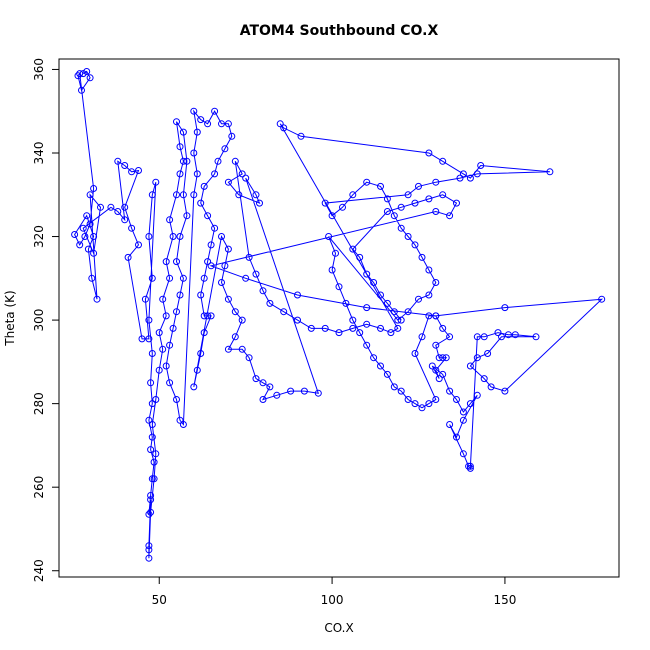 Image resolution: width=650 pixels, height=650 pixels. I want to click on y-tick-label: 300, so click(39, 320).